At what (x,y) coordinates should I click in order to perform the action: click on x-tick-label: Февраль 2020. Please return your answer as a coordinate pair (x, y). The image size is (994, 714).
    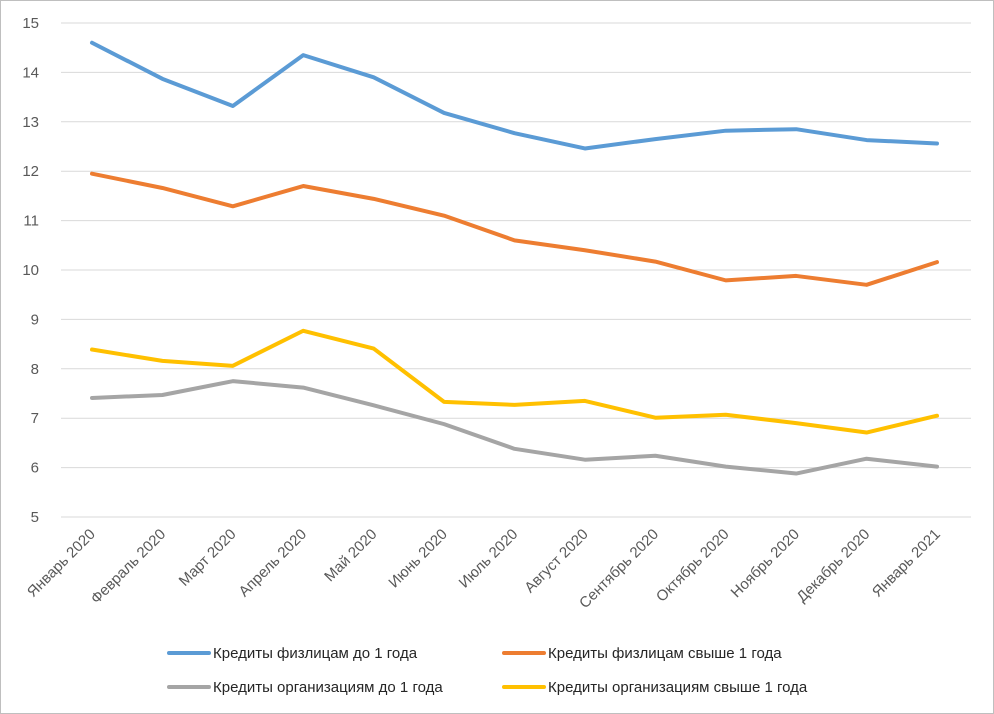
    Looking at the image, I should click on (129, 567).